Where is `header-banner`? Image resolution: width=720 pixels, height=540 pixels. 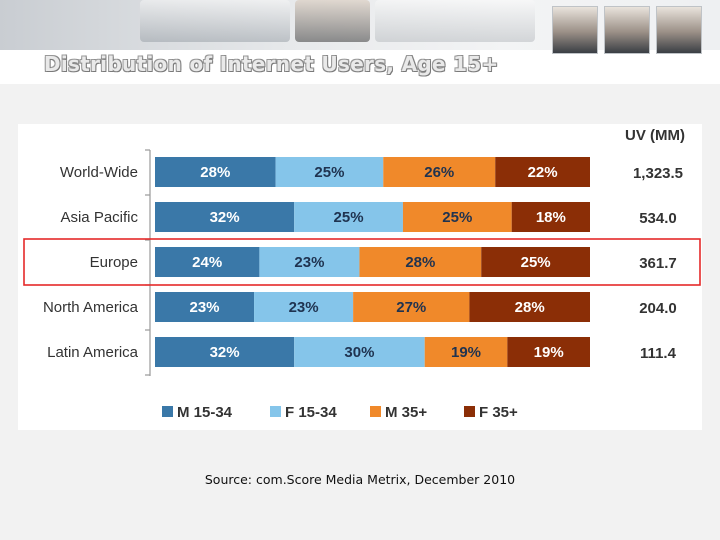 header-banner is located at coordinates (360, 27).